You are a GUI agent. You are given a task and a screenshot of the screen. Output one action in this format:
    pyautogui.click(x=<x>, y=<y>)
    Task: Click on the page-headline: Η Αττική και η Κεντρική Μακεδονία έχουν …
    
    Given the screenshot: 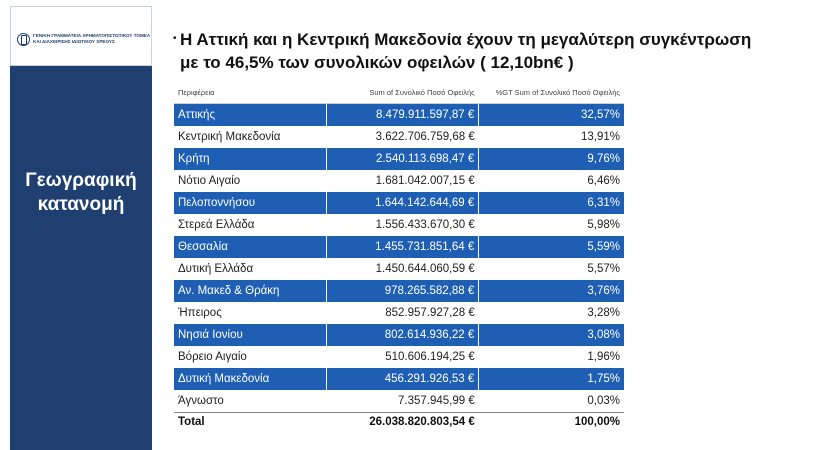 What is the action you would take?
    pyautogui.click(x=500, y=51)
    